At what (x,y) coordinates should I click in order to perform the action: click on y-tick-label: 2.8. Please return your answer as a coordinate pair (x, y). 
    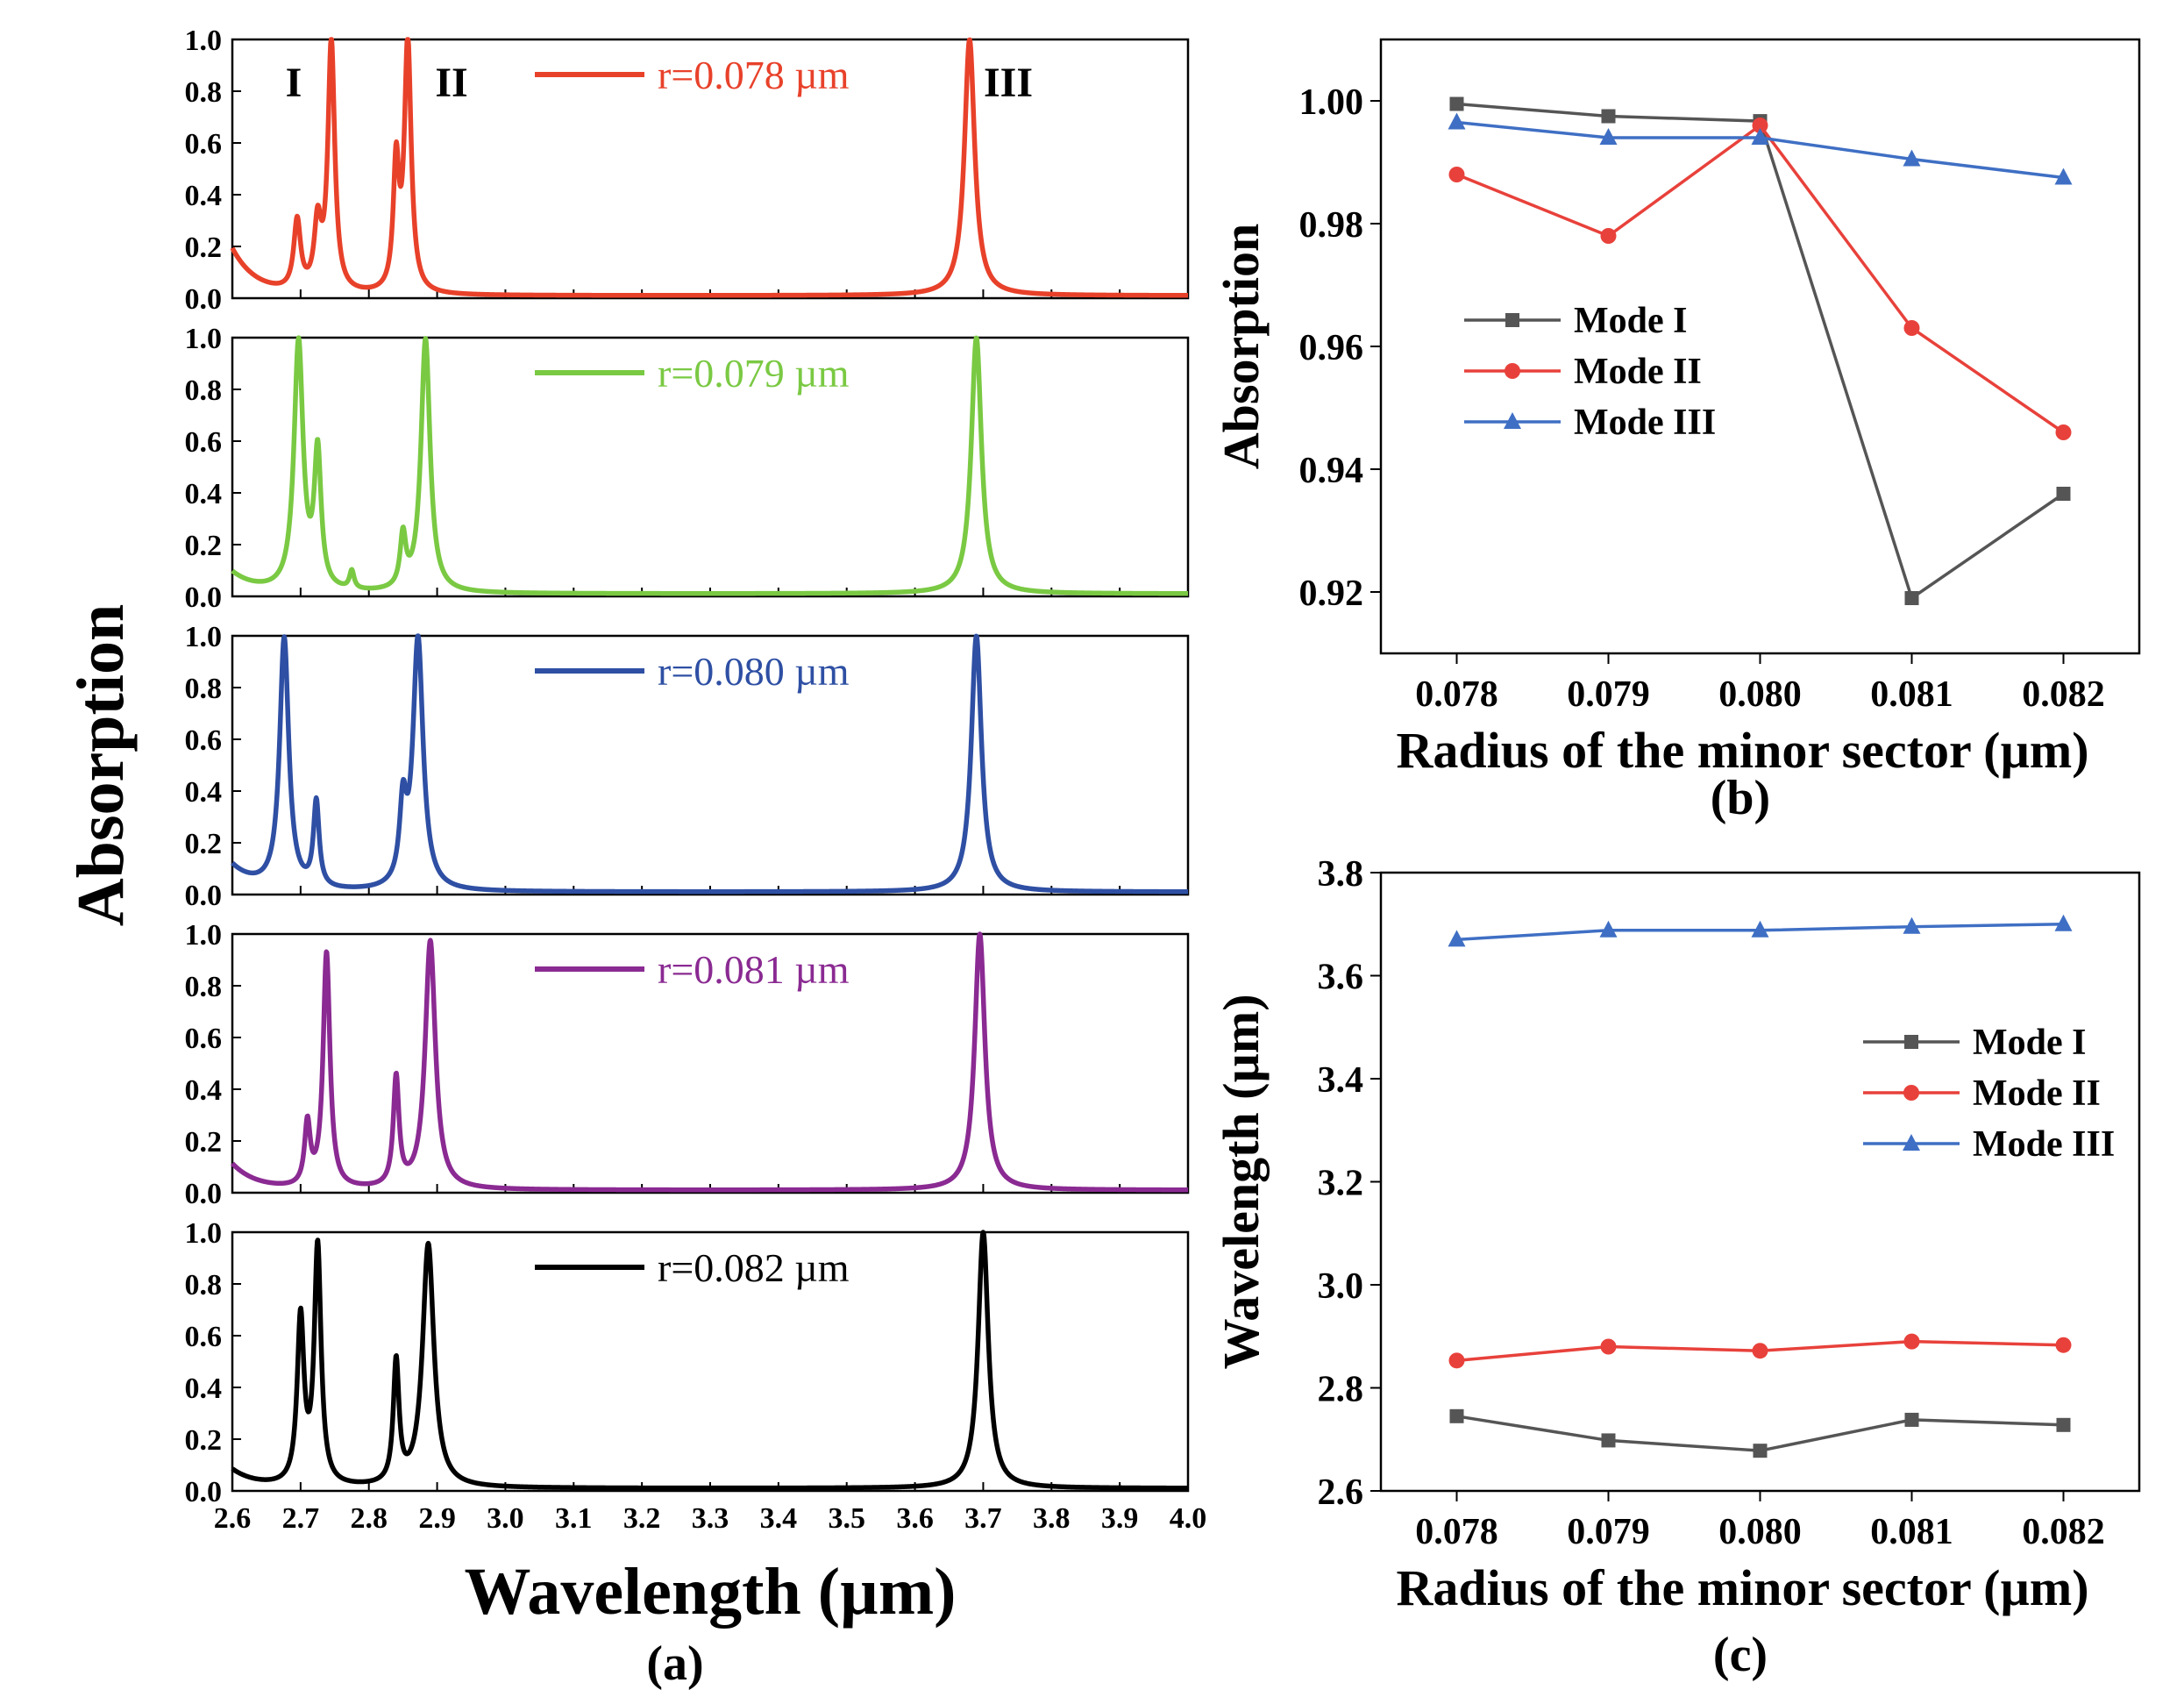
    Looking at the image, I should click on (1341, 1390).